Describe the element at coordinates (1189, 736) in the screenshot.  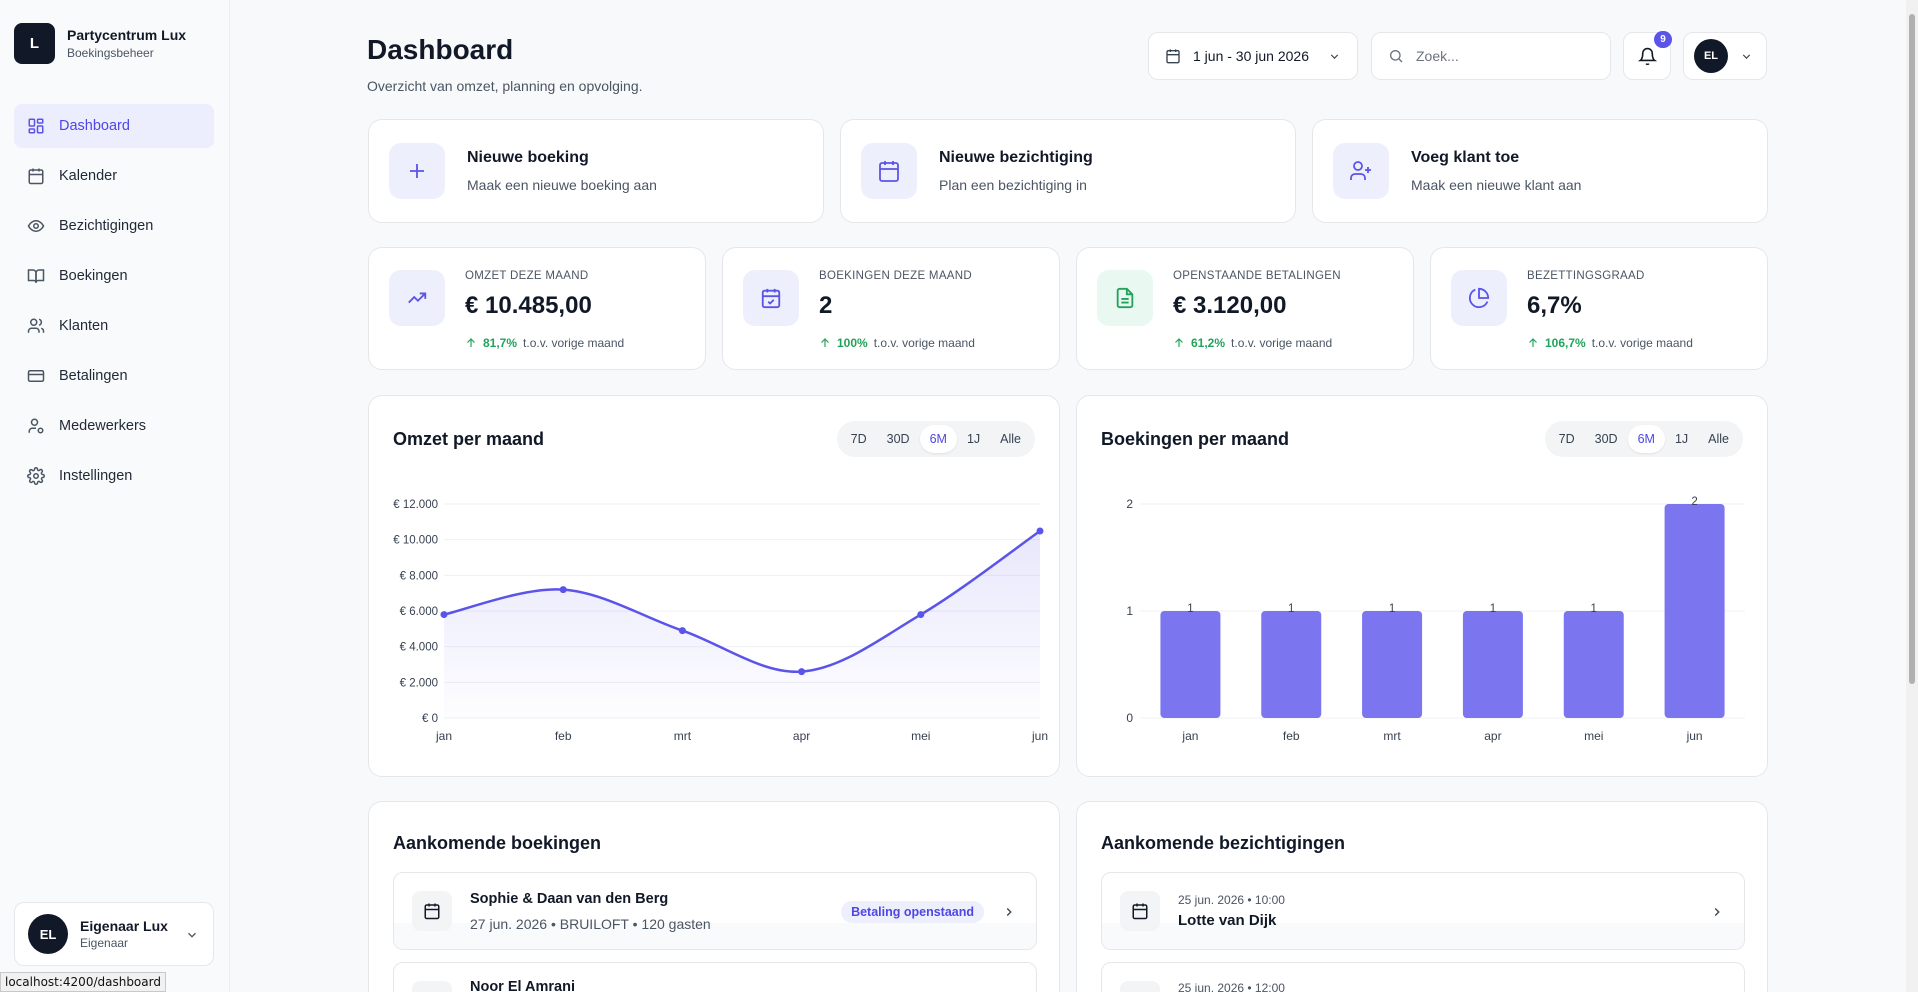
I see `x-tick-label: jan` at that location.